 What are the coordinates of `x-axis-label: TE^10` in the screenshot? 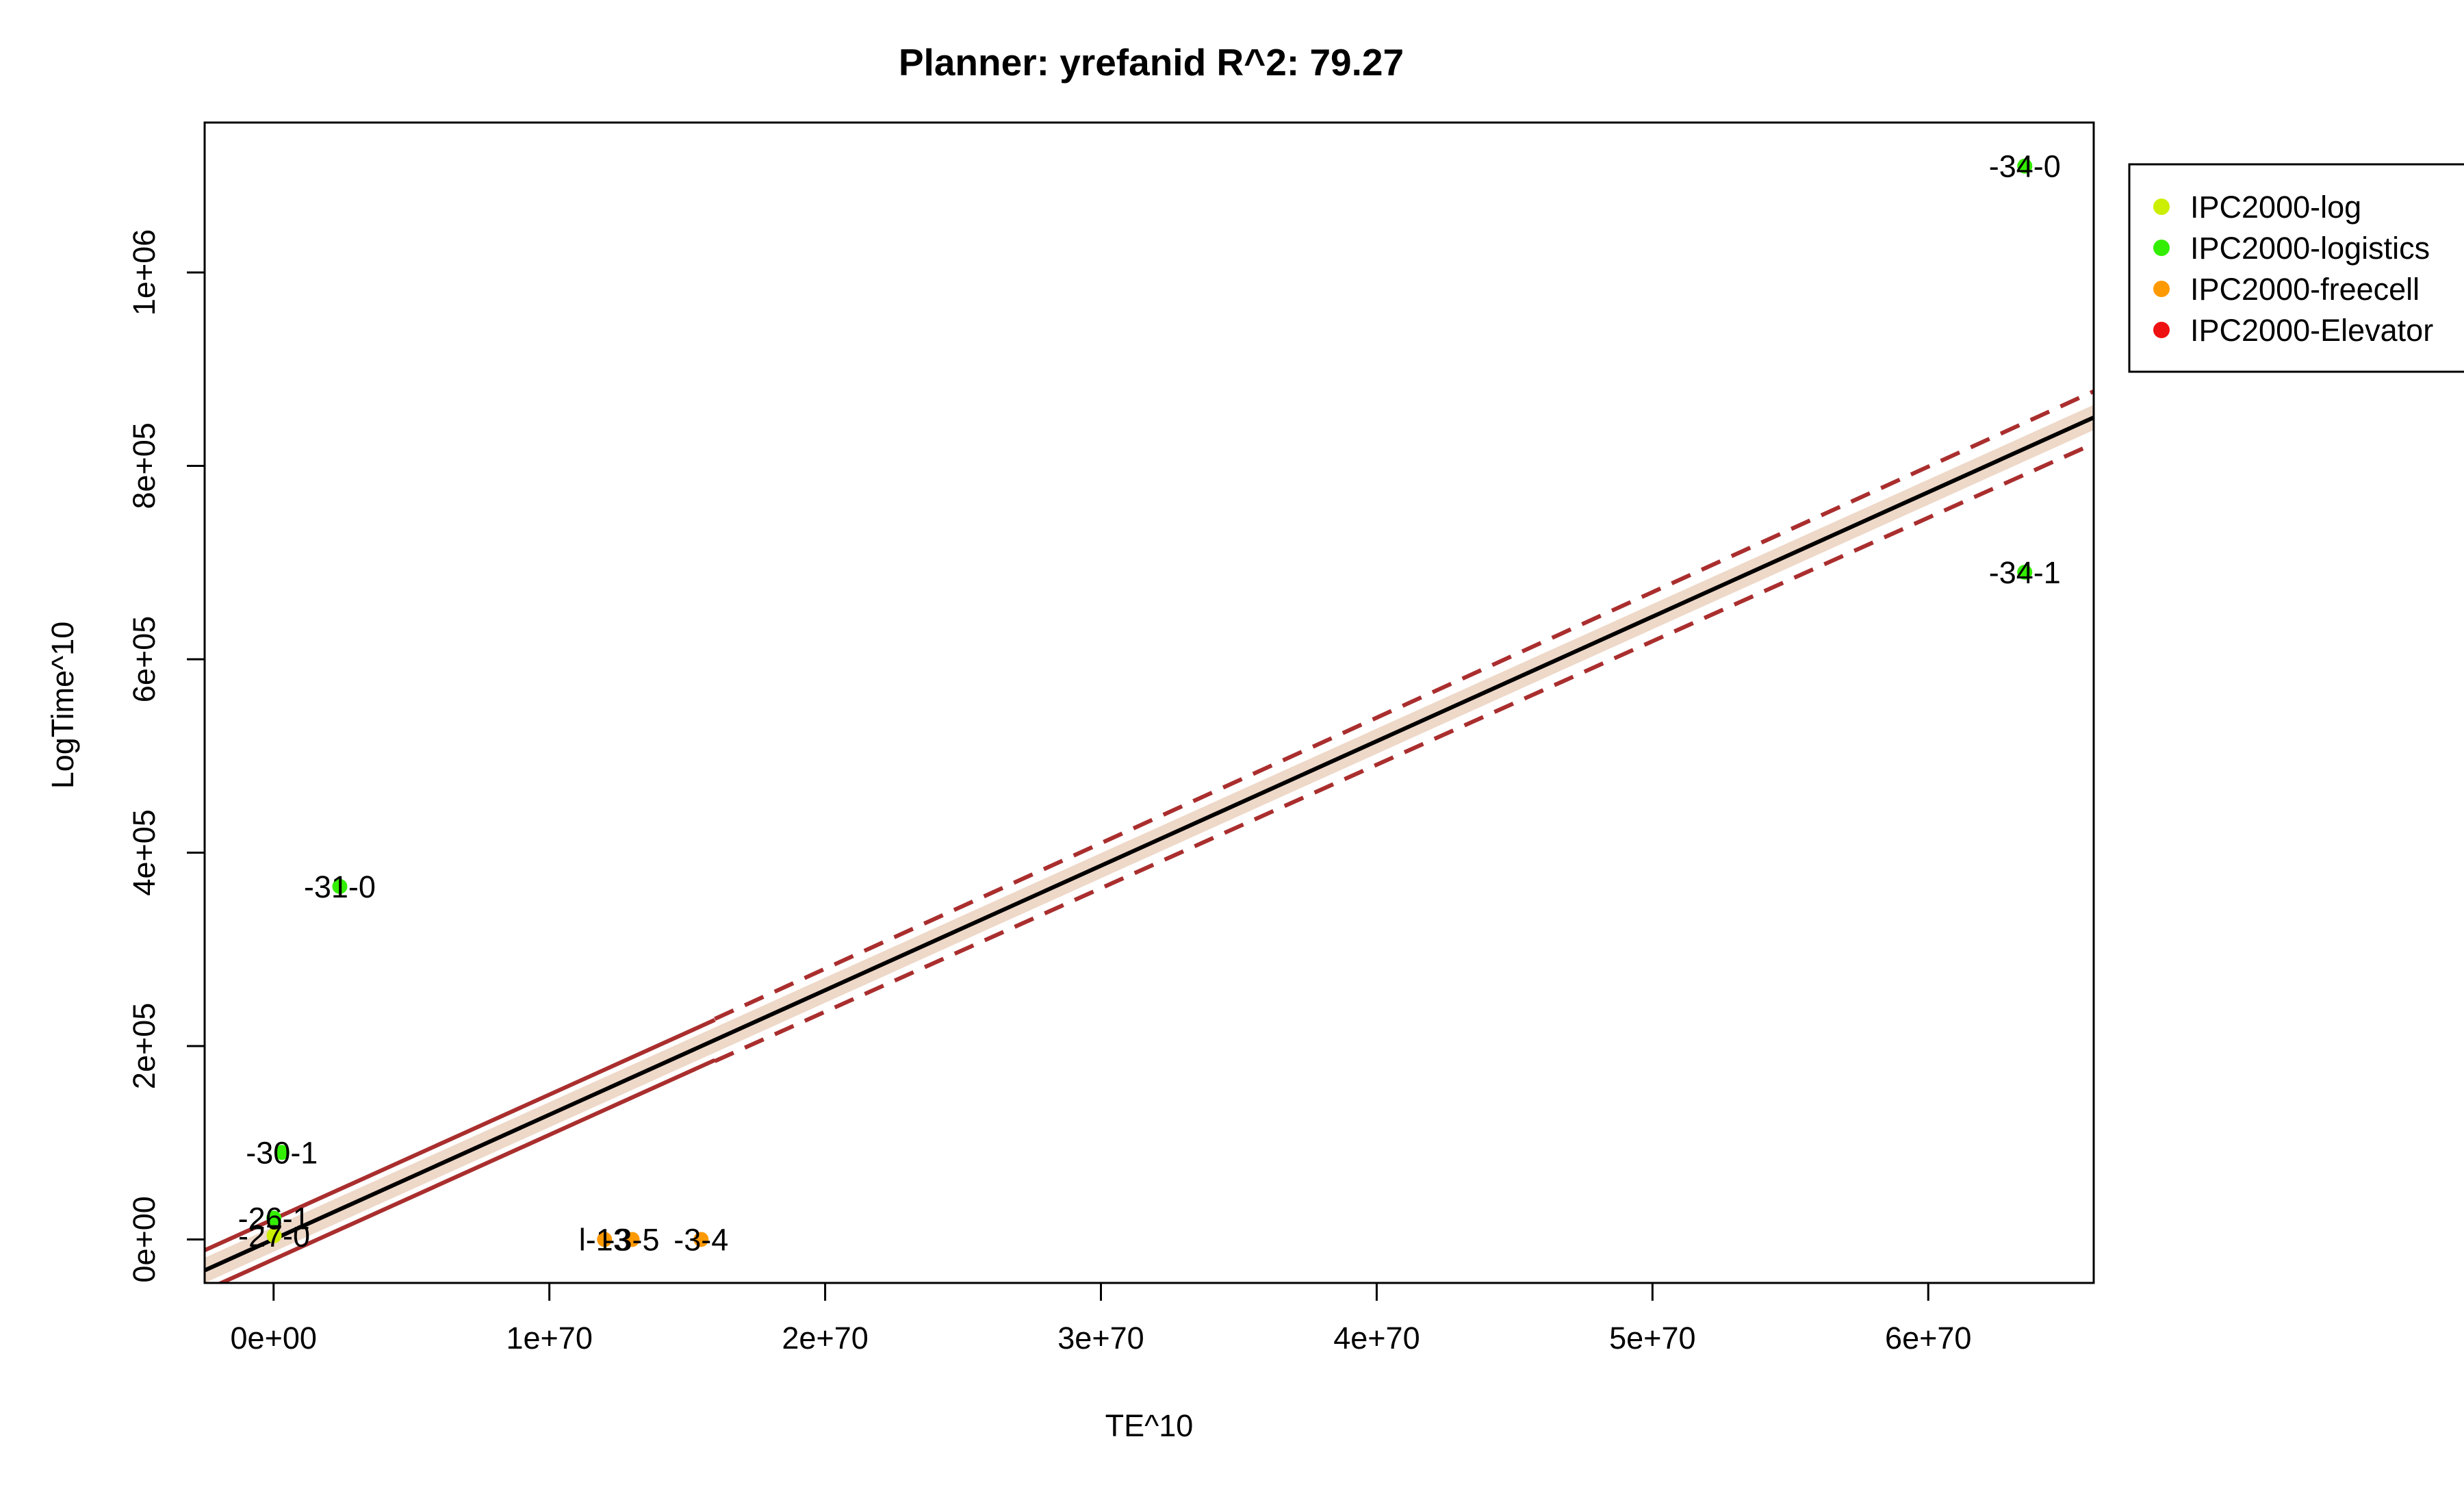 It's located at (1149, 1425).